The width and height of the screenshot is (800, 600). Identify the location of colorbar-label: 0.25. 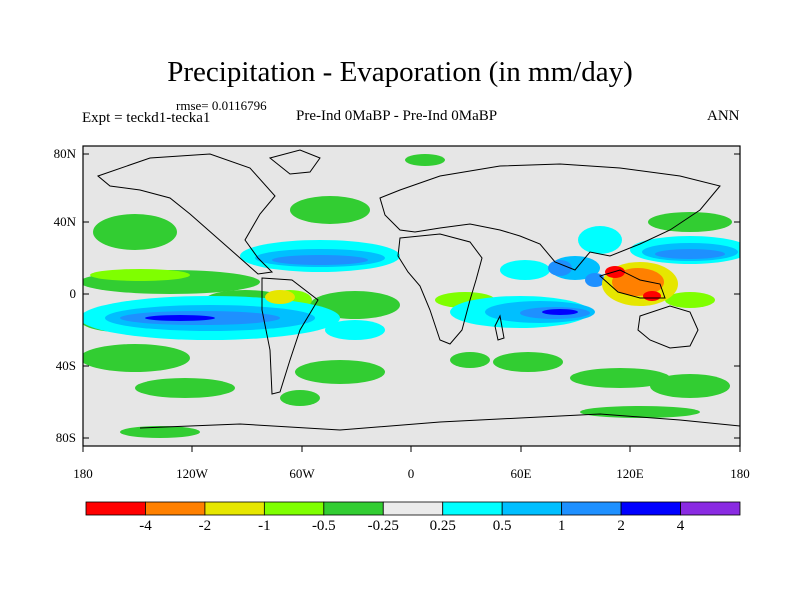
(442, 526).